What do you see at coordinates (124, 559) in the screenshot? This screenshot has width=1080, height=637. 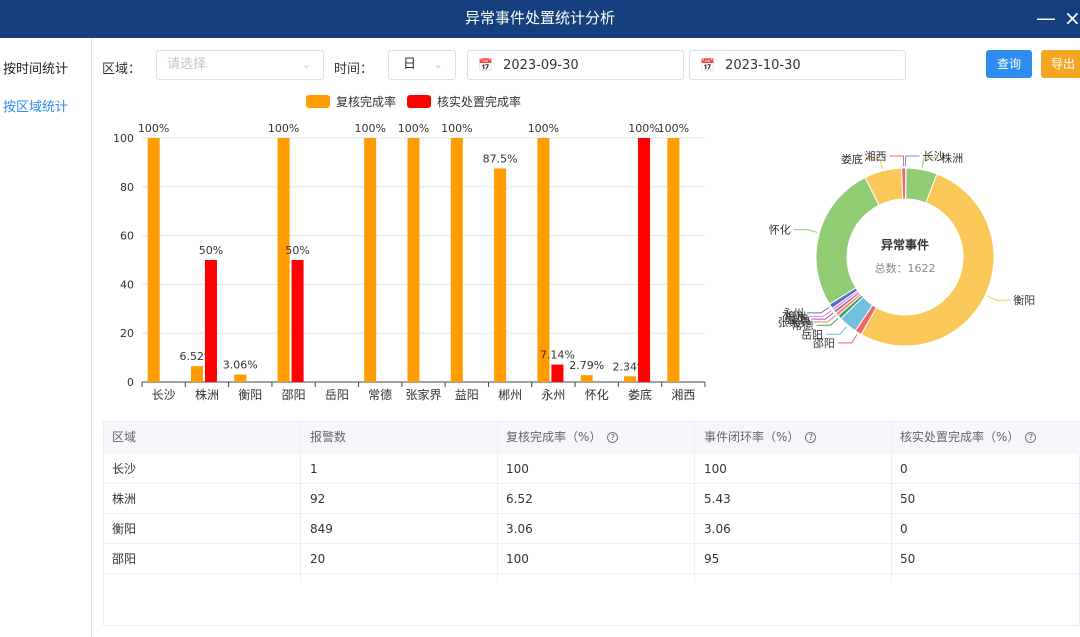 I see `cell-region: 邵阳` at bounding box center [124, 559].